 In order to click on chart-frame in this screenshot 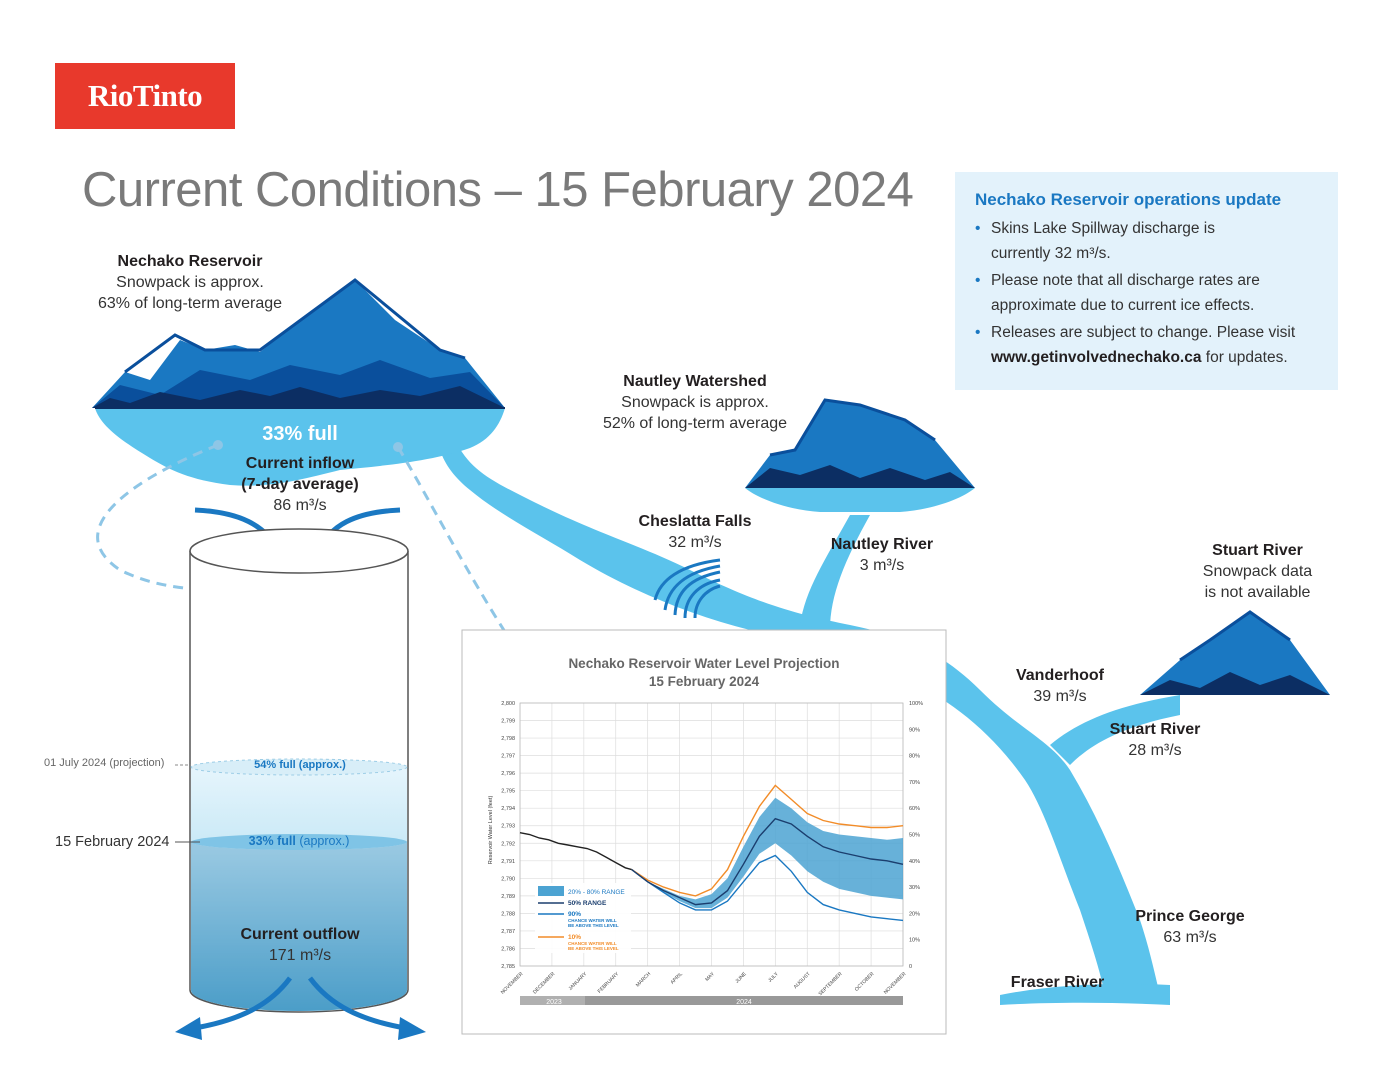, I will do `click(704, 832)`.